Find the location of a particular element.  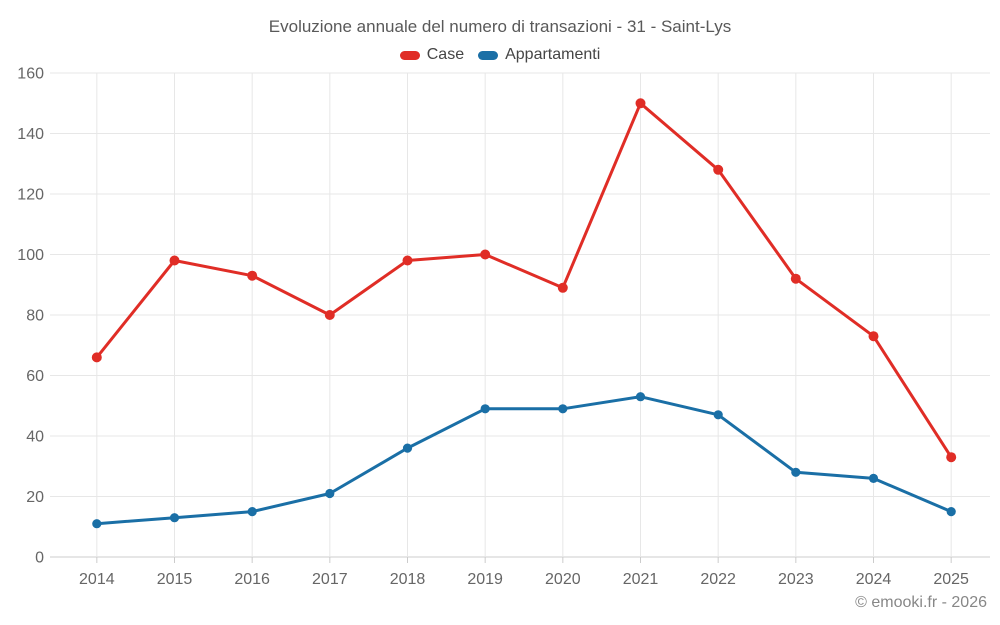

x-tick-label: 2021 is located at coordinates (641, 579).